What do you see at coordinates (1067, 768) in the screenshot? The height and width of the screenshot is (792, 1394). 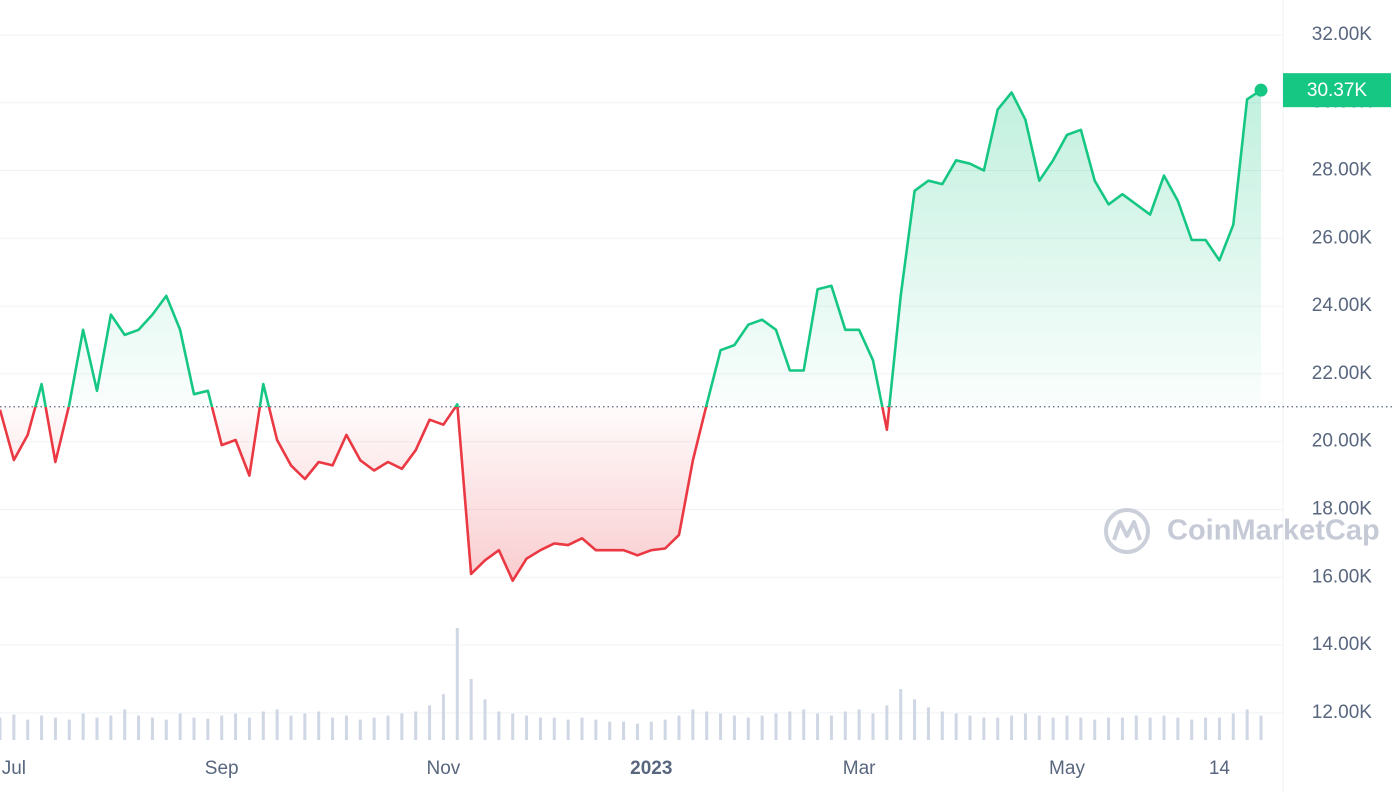 I see `x-tick-label: May` at bounding box center [1067, 768].